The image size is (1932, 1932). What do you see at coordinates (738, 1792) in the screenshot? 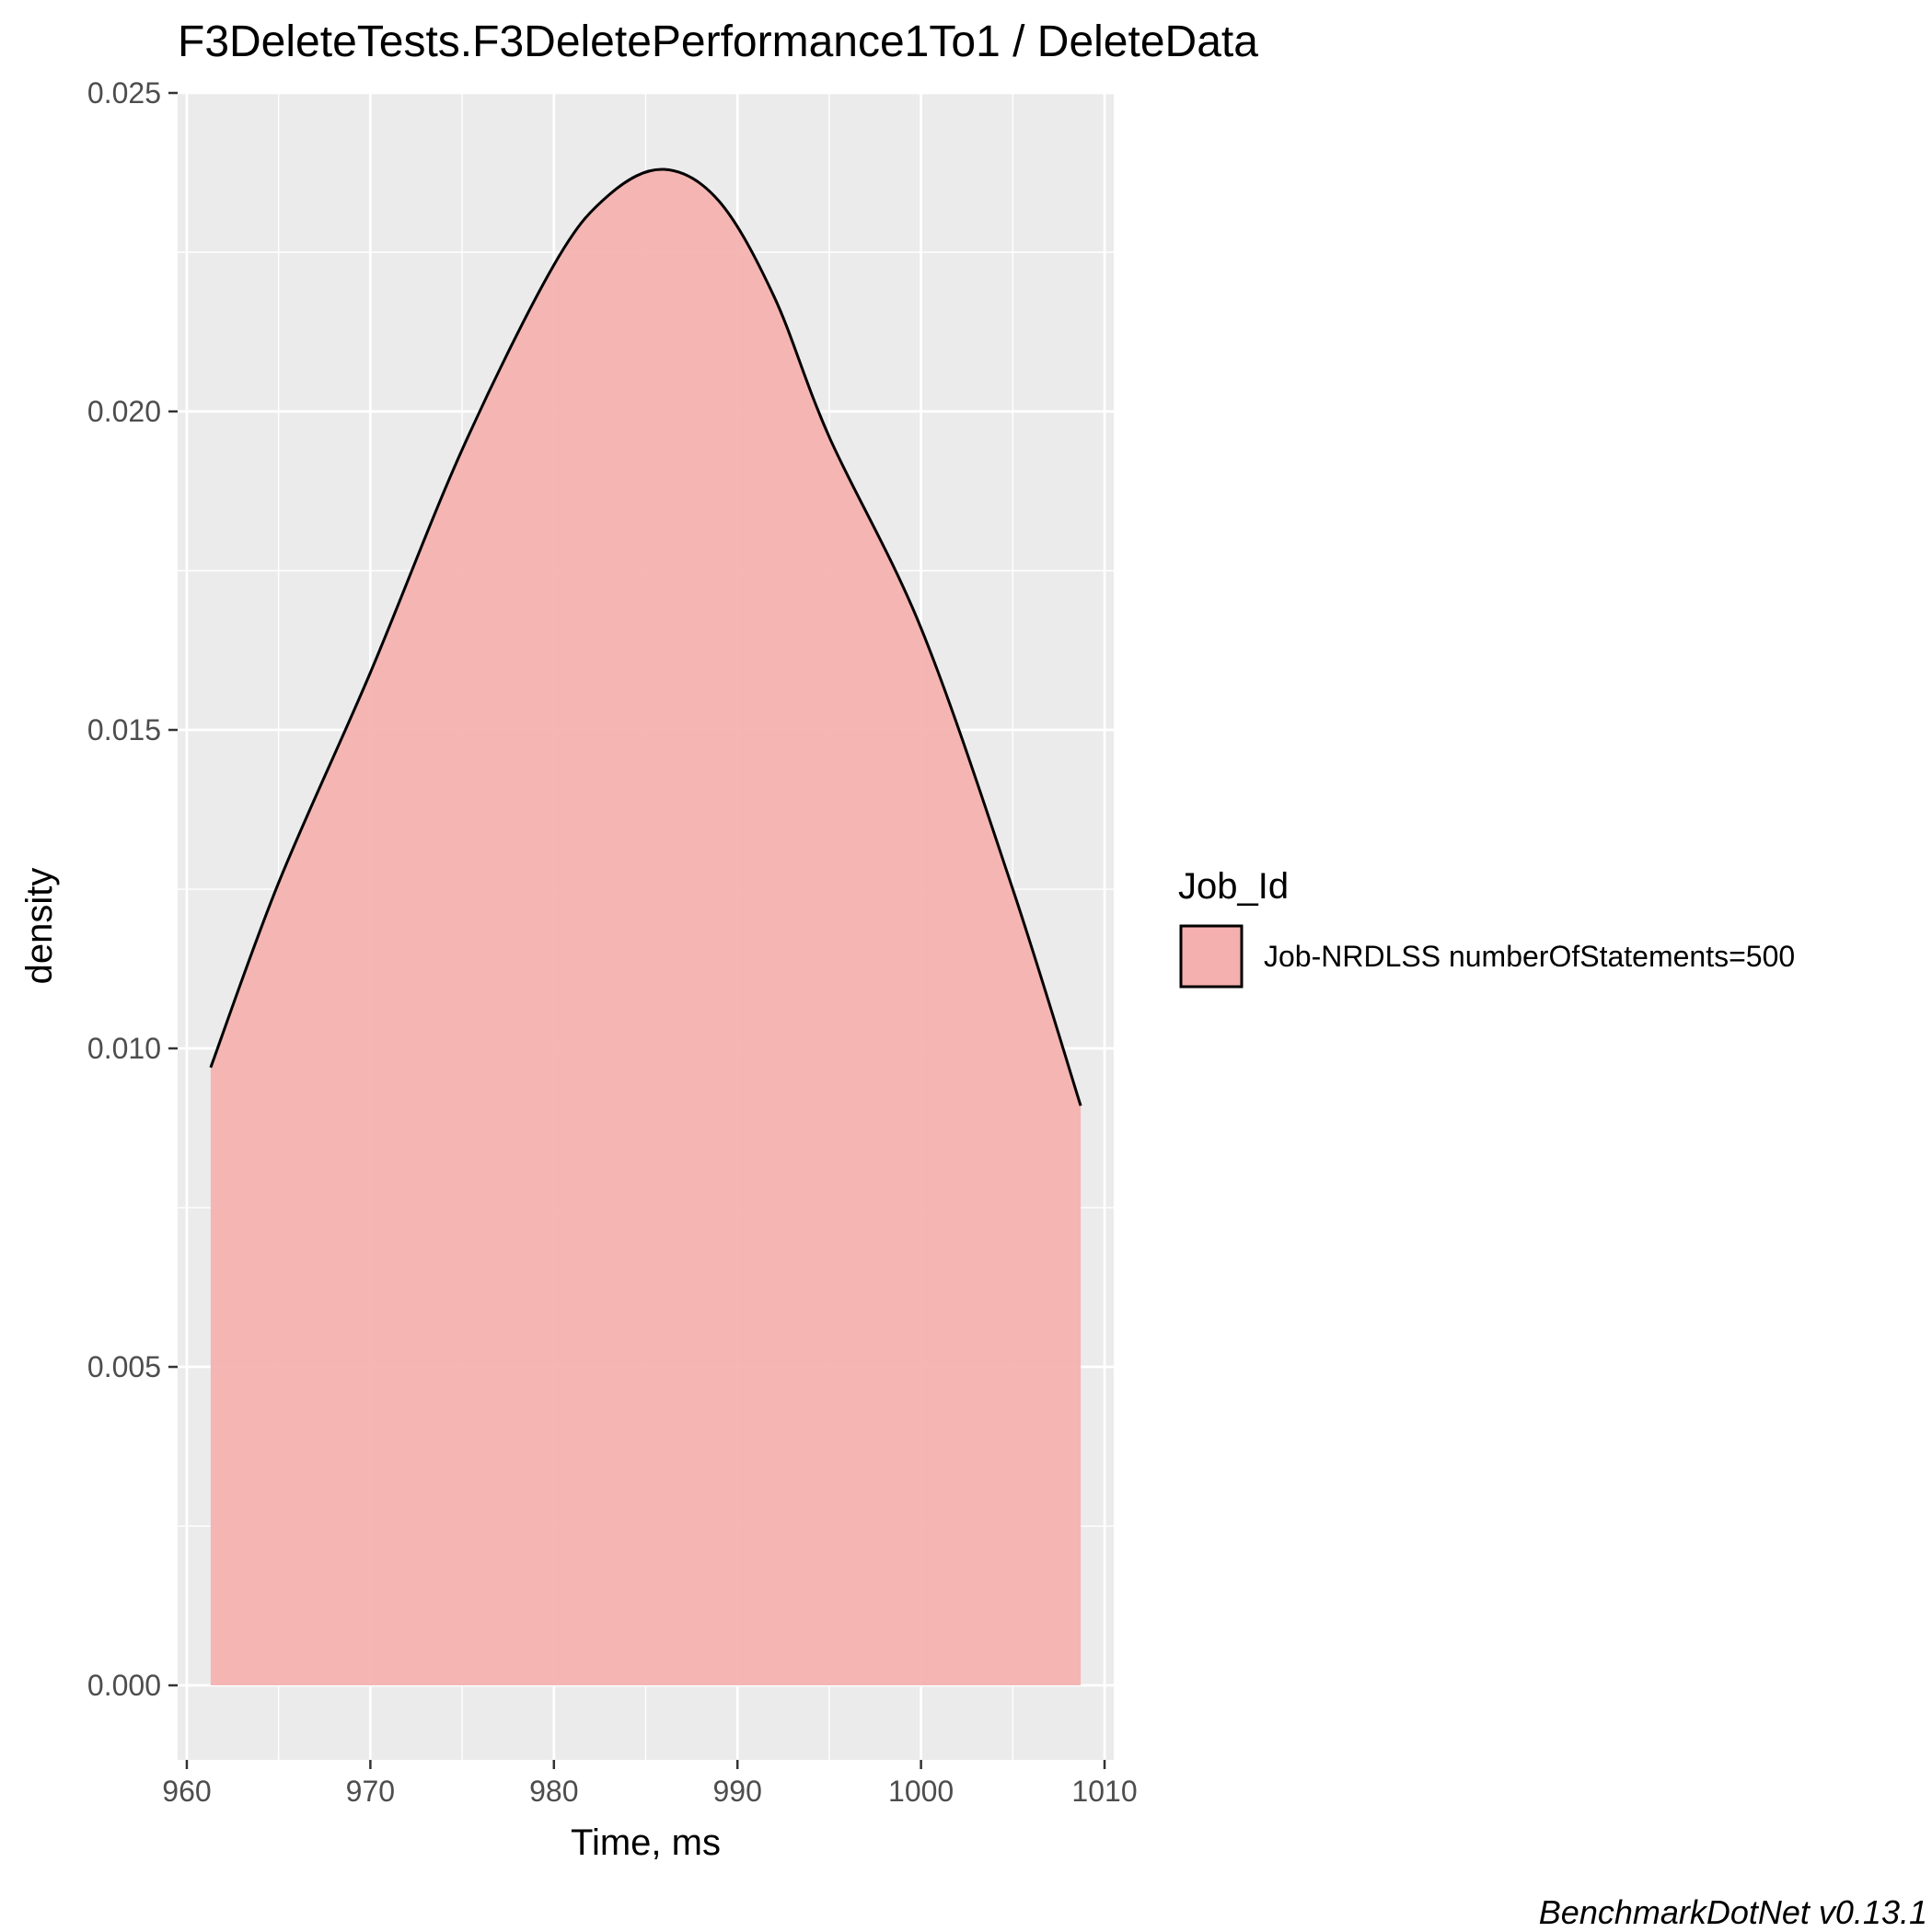
I see `x-tick-label: 990` at bounding box center [738, 1792].